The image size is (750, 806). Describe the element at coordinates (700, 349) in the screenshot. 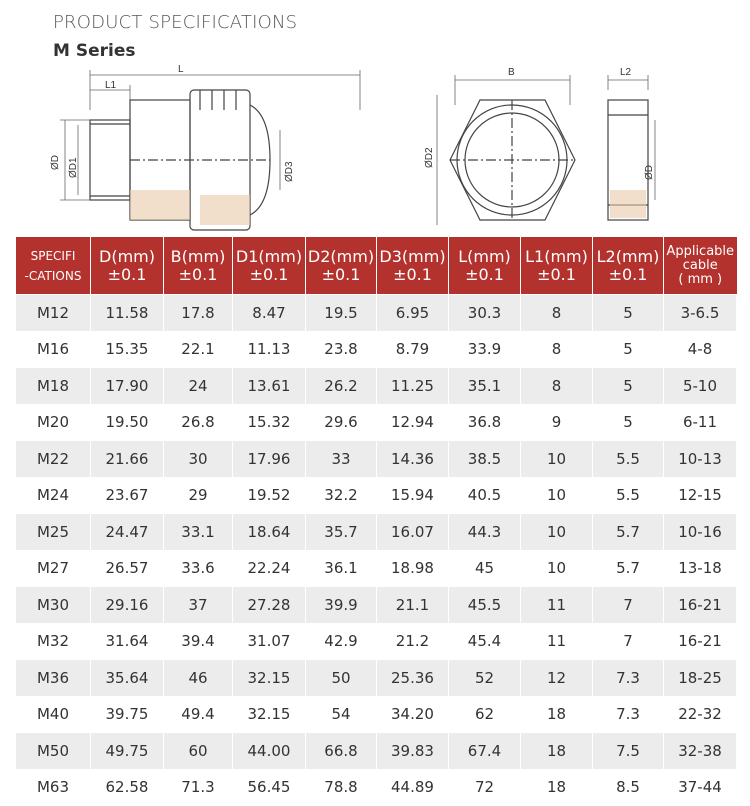

I see `table-cell: 4-8` at that location.